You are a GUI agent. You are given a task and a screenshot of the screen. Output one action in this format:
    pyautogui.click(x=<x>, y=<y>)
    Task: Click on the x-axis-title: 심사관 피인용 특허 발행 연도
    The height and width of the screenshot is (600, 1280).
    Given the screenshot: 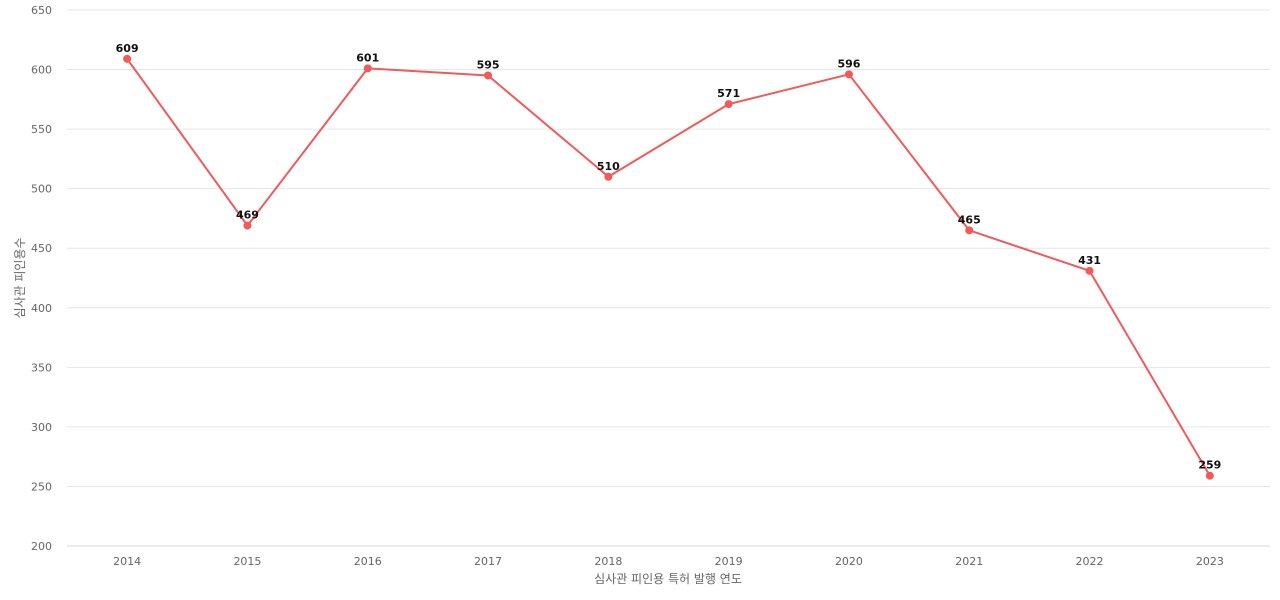 What is the action you would take?
    pyautogui.click(x=668, y=578)
    